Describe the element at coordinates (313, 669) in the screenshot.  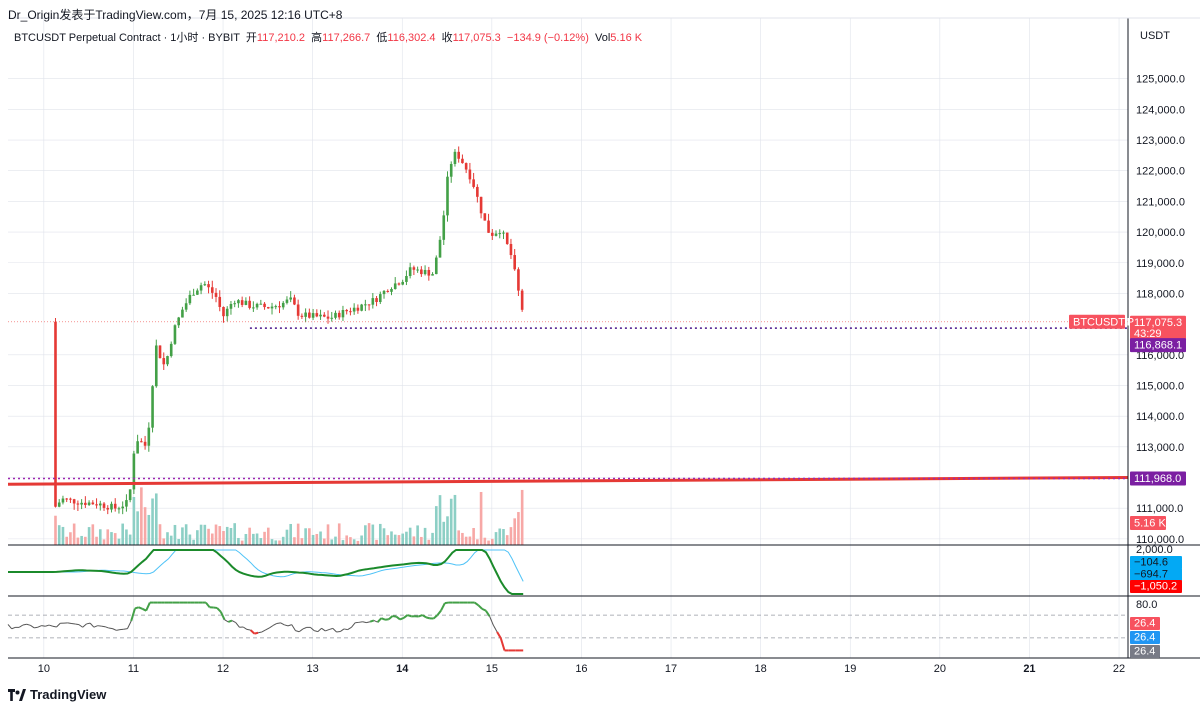
I see `time-tick-label: 13` at that location.